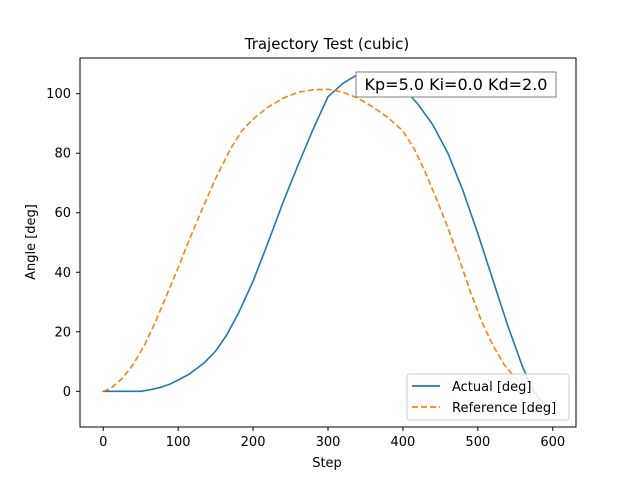 Image resolution: width=640 pixels, height=480 pixels. I want to click on x-tick-label: 400, so click(403, 442).